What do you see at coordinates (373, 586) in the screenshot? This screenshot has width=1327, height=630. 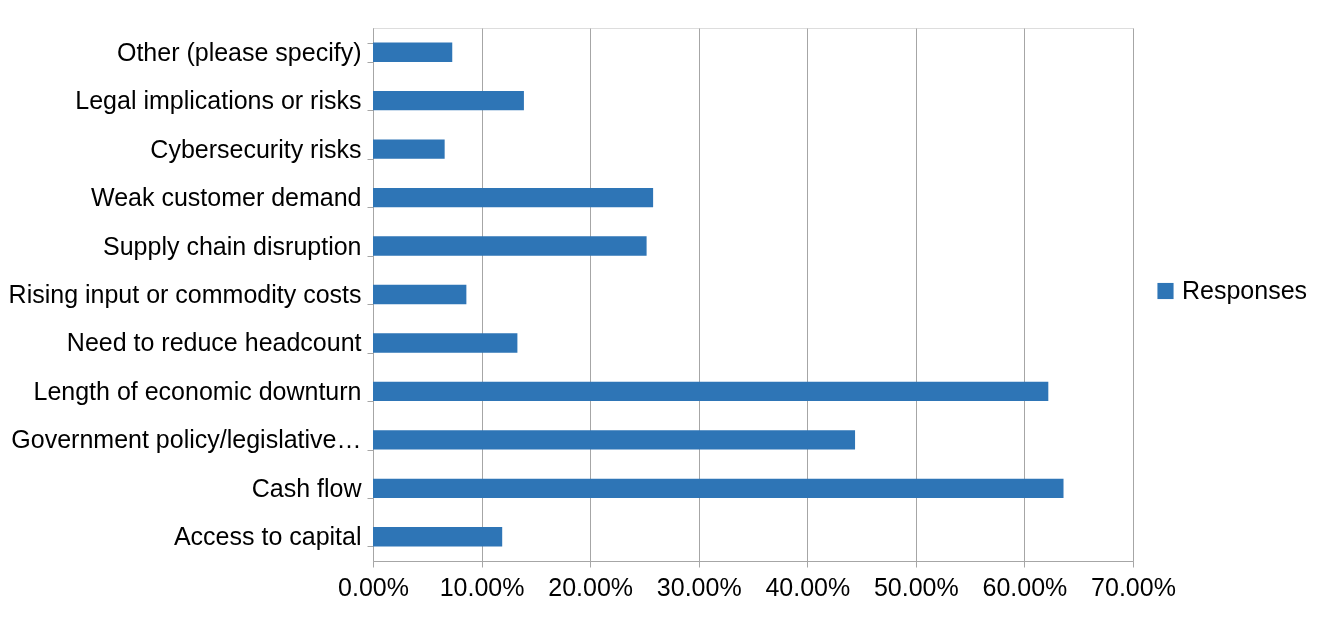 I see `x-tick-label: 0.00%` at bounding box center [373, 586].